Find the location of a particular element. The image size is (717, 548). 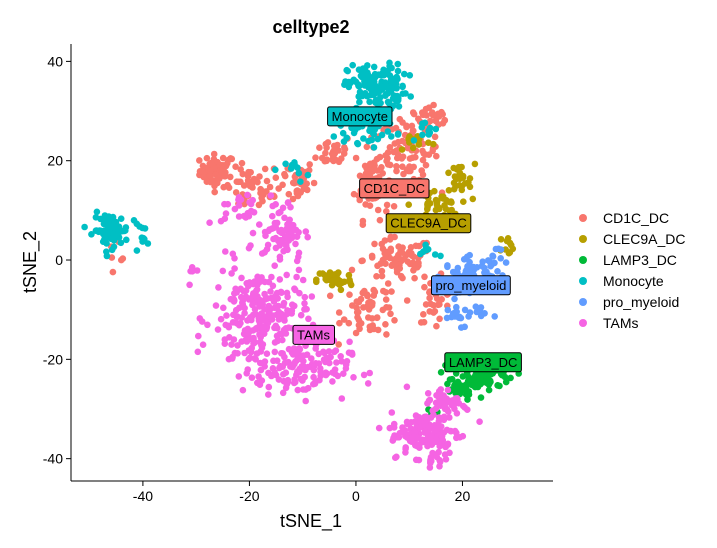

legend-label: TAMs is located at coordinates (621, 323).